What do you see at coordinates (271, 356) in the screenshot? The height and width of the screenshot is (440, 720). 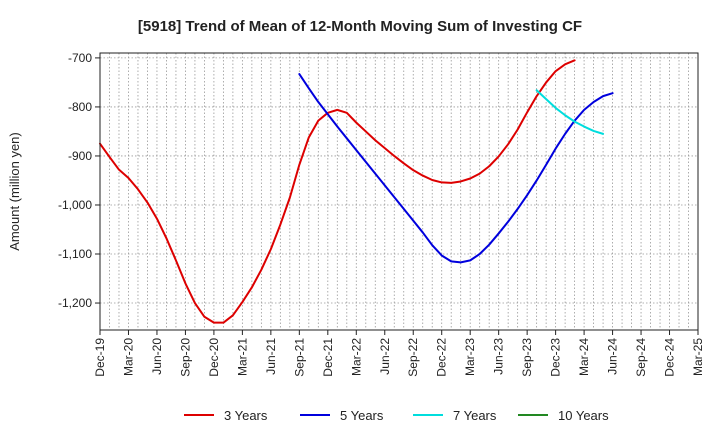 I see `x-tick-label: Jun-21` at bounding box center [271, 356].